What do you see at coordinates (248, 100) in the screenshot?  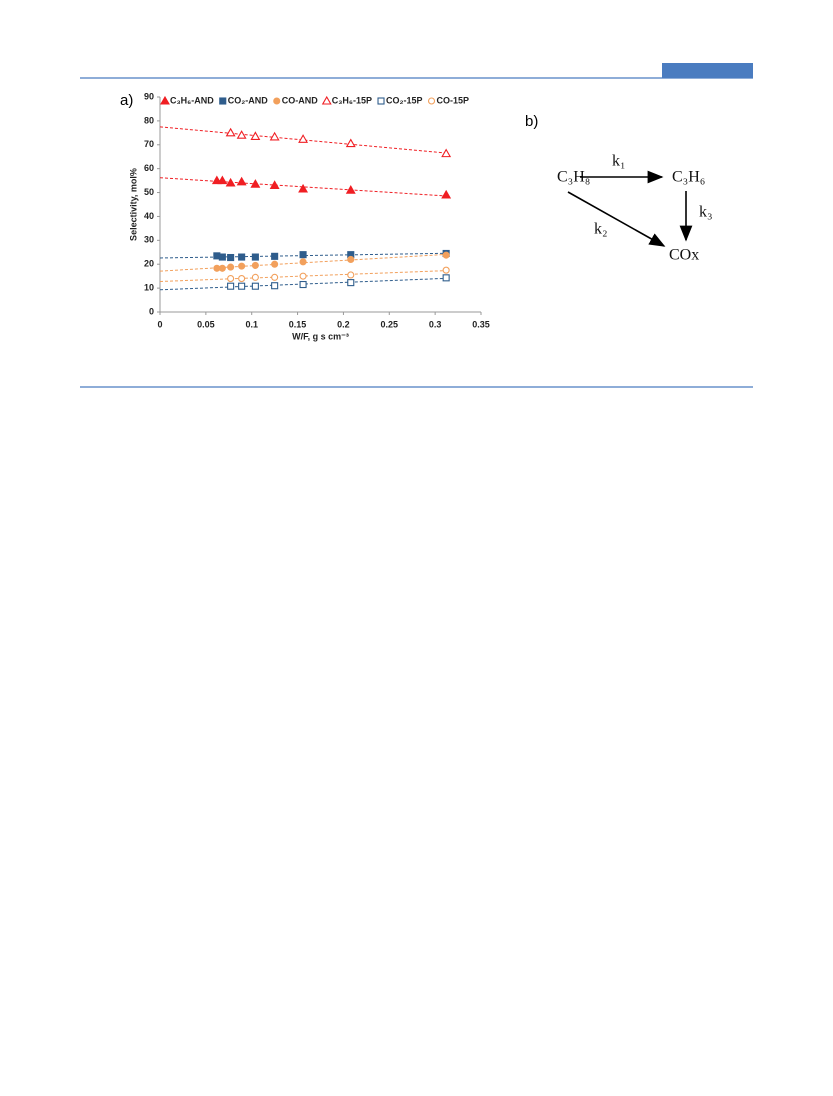 I see `legend-label: CO₂-AND` at bounding box center [248, 100].